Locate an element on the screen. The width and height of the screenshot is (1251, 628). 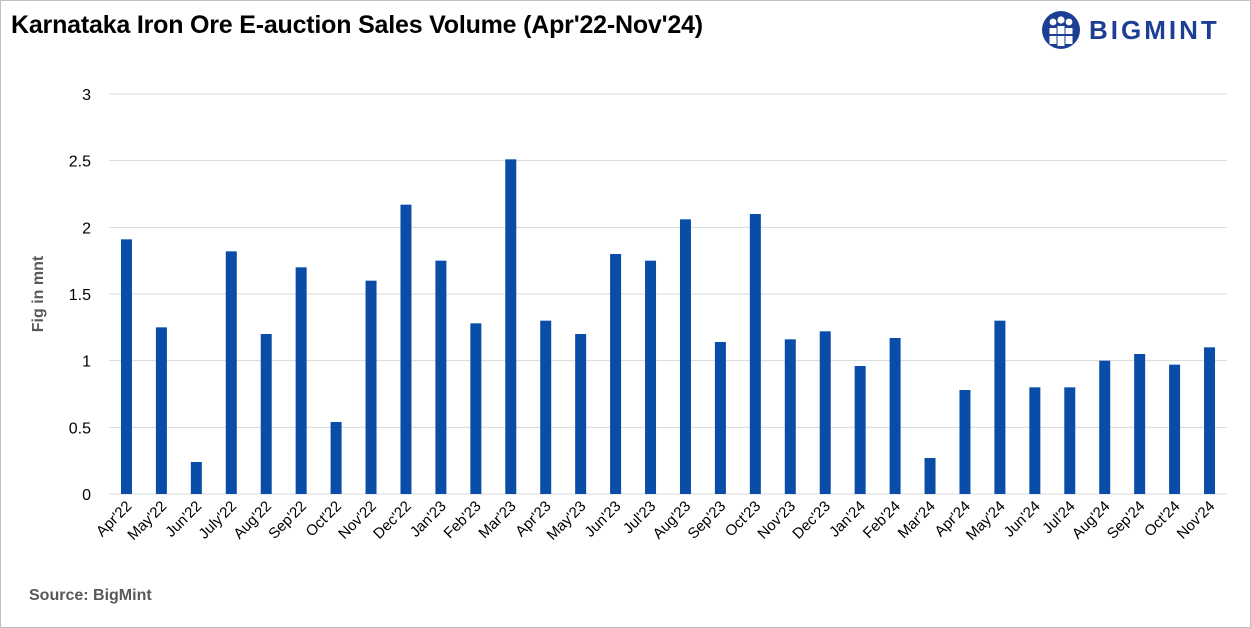
x-tick-label: Feb'23 is located at coordinates (463, 520).